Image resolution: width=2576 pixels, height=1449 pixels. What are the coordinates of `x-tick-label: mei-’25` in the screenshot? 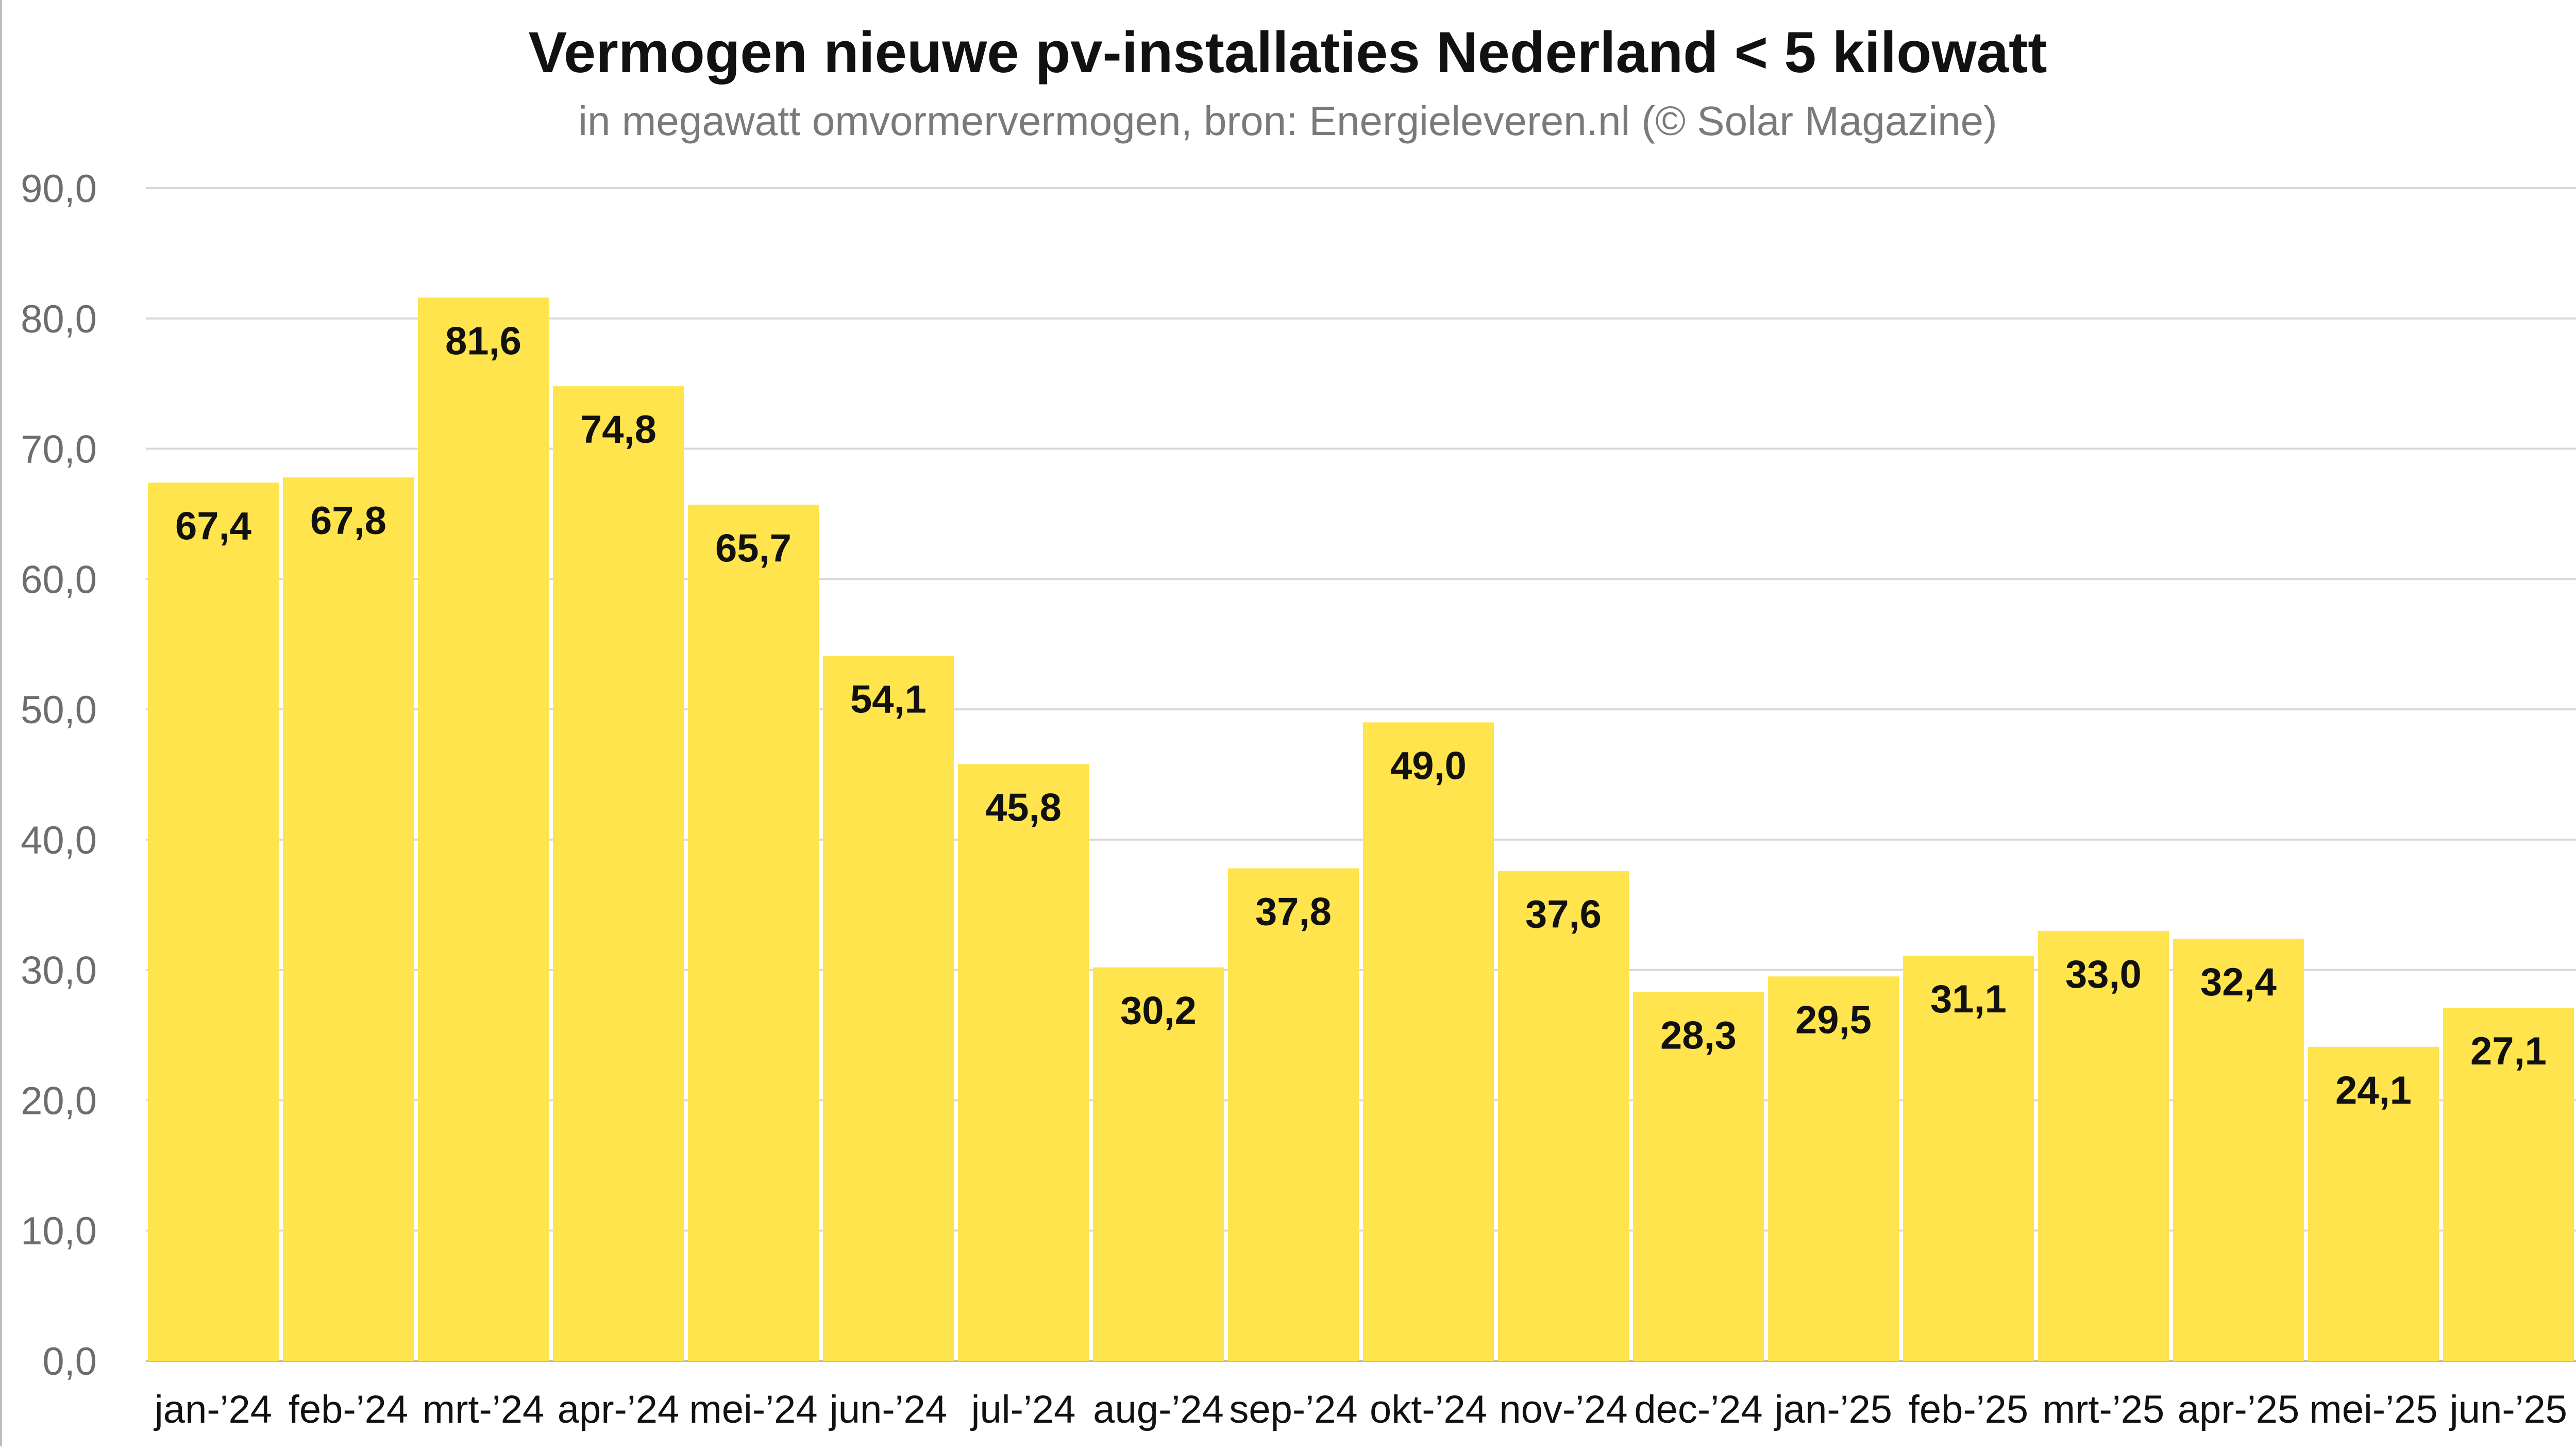 It's located at (2373, 1409).